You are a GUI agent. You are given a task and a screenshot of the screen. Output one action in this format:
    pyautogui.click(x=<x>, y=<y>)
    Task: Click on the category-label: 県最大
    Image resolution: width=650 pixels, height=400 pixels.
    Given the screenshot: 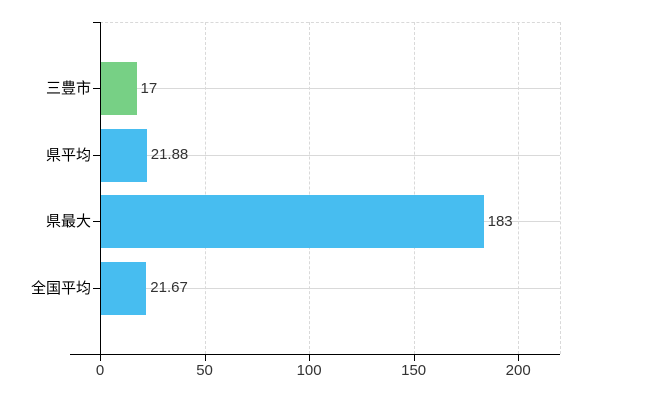 What is the action you would take?
    pyautogui.click(x=68, y=221)
    